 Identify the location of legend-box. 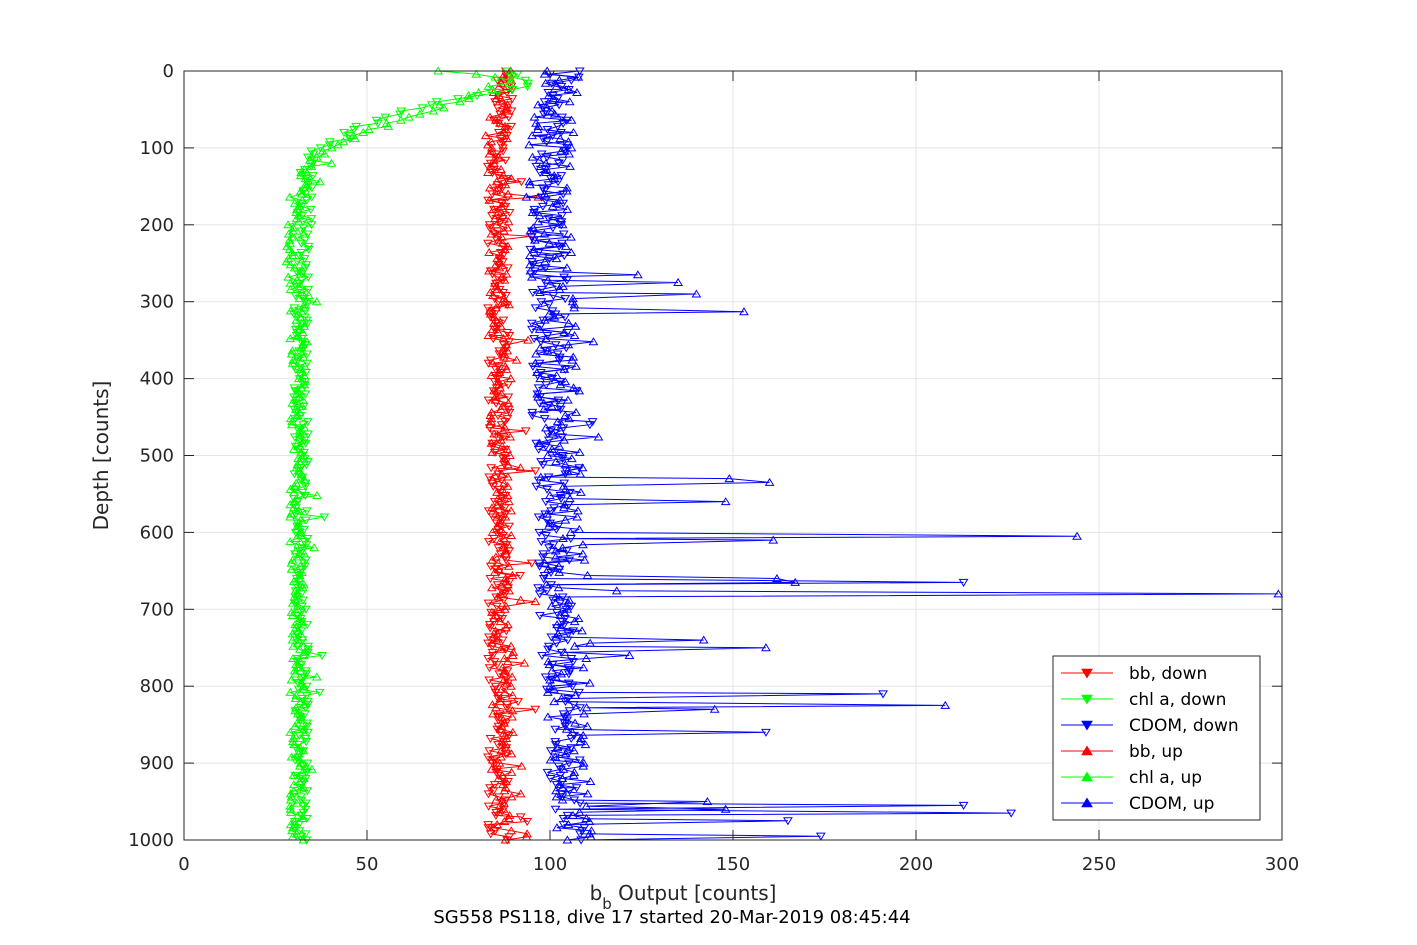
(1156, 738).